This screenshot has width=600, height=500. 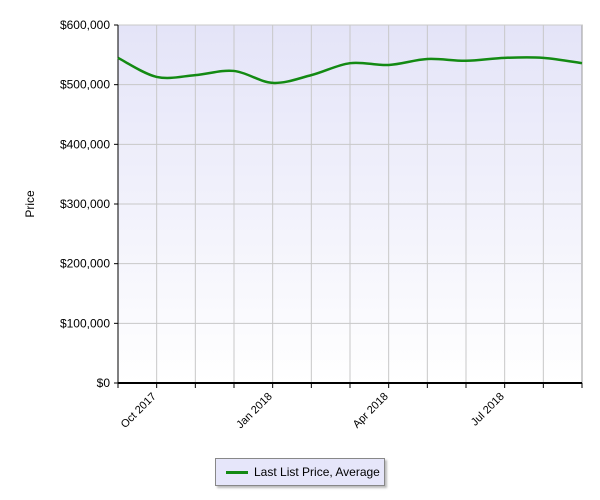 What do you see at coordinates (350, 70) in the screenshot?
I see `line-series` at bounding box center [350, 70].